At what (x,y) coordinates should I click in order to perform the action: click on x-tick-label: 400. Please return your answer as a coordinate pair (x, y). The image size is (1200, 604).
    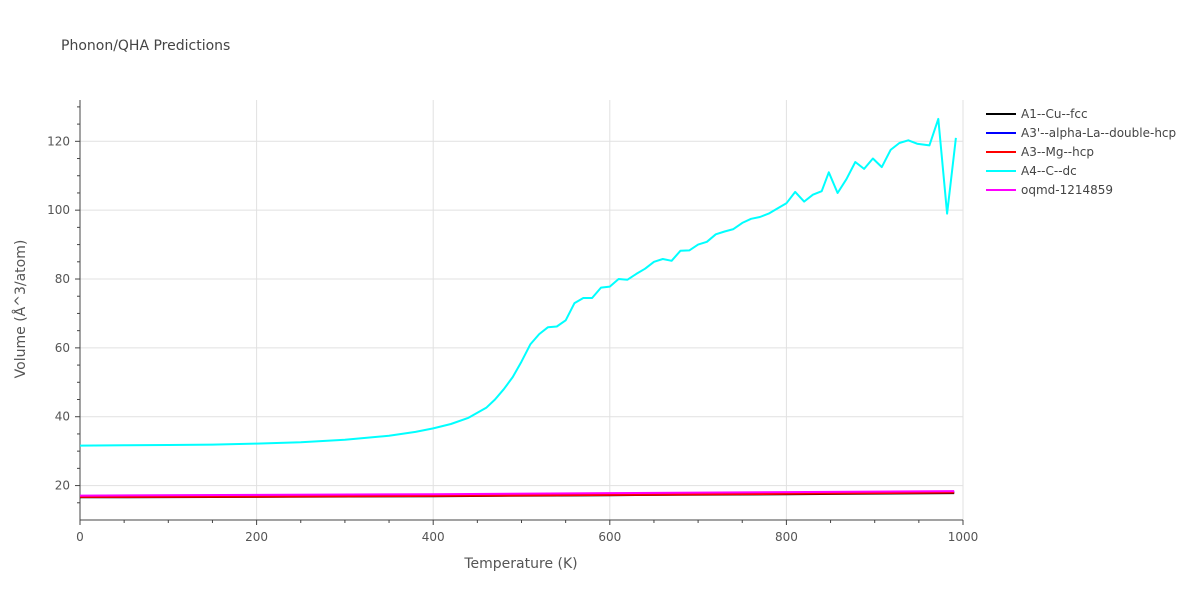
    Looking at the image, I should click on (433, 537).